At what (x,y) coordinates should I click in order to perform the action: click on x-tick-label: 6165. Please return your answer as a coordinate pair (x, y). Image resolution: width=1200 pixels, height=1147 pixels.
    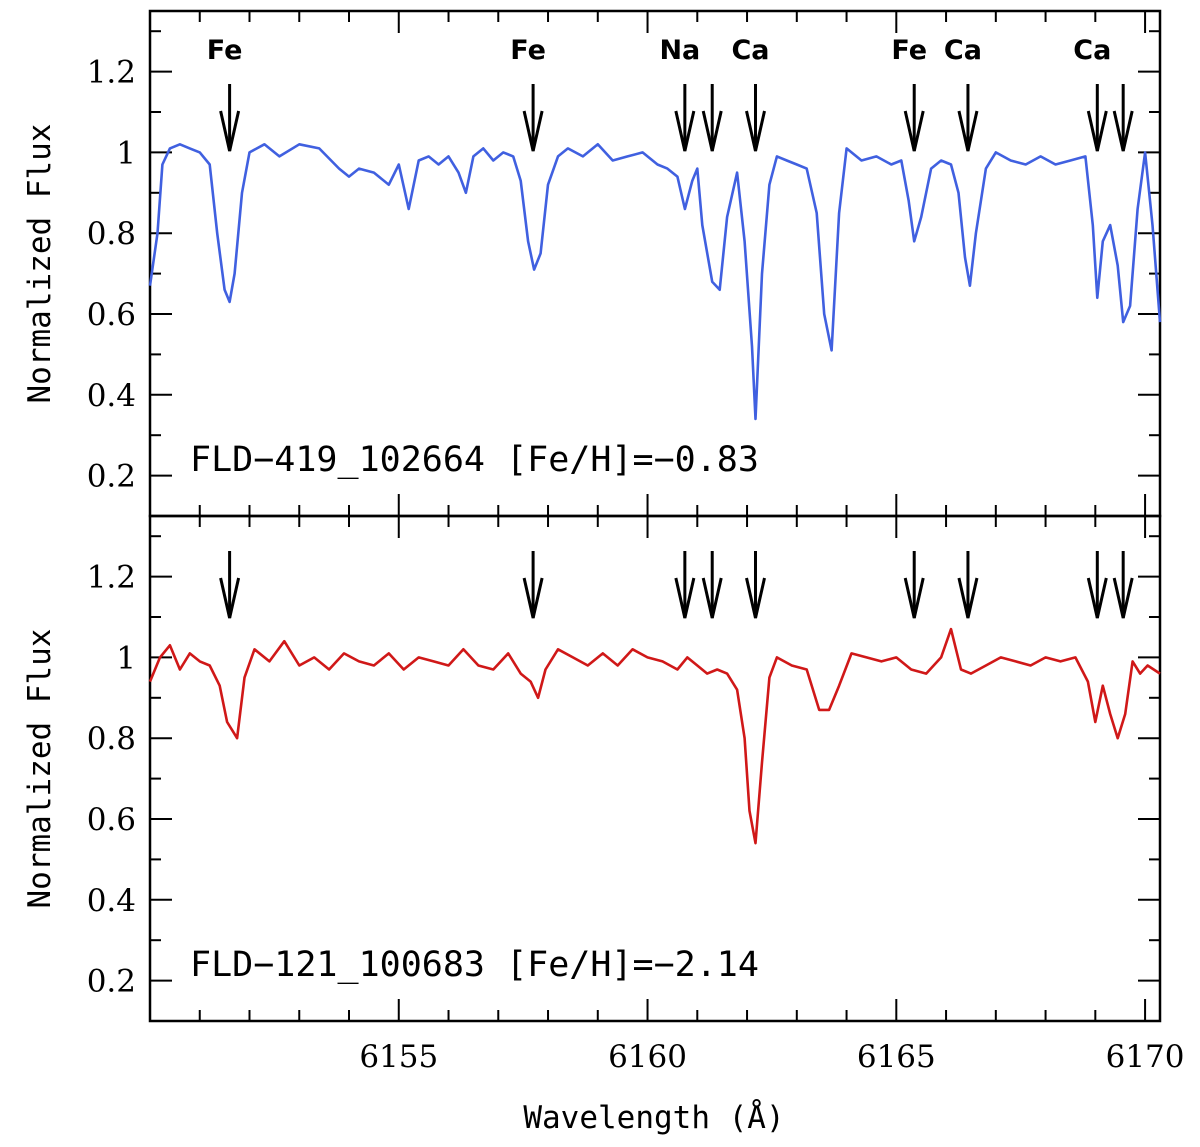
    Looking at the image, I should click on (896, 1057).